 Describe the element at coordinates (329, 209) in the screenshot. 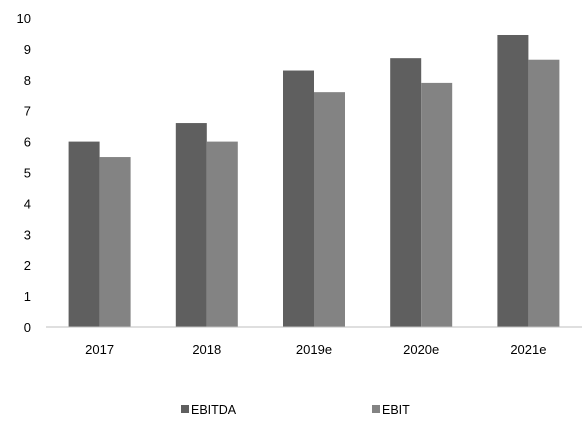

I see `bar-ebit-2019e` at that location.